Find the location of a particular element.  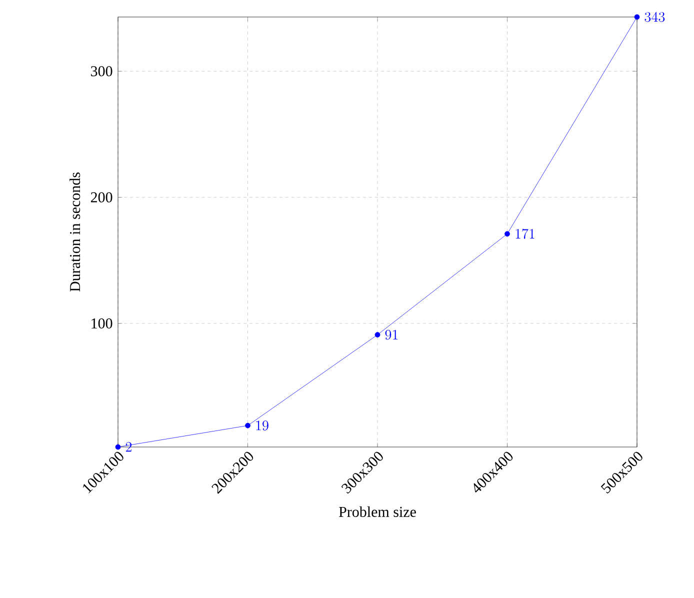

y-axis-title: Duration in seconds is located at coordinates (75, 232).